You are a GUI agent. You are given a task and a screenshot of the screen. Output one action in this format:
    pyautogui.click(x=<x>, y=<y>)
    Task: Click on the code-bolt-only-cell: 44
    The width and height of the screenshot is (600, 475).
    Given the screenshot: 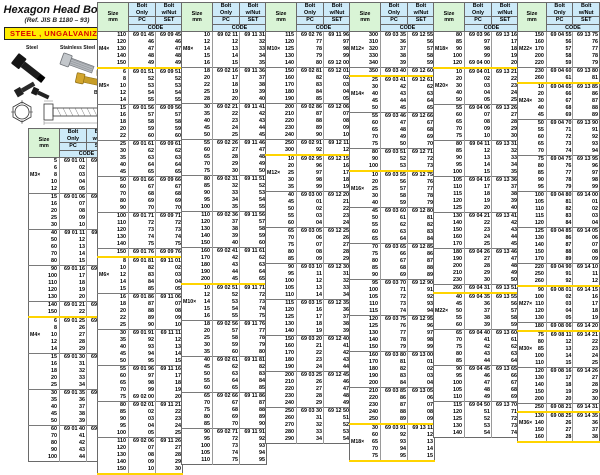 What is the action you would take?
    pyautogui.click(x=226, y=272)
    